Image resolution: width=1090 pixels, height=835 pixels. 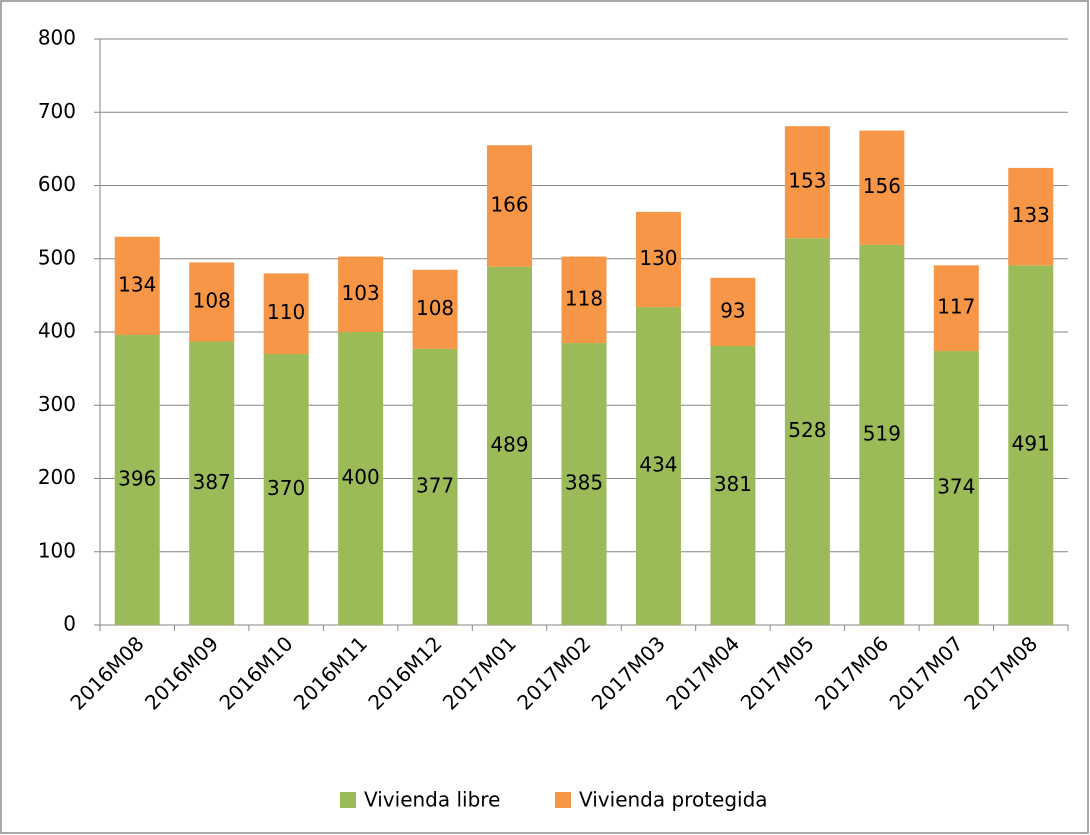 I want to click on data-label: 130, so click(x=658, y=258).